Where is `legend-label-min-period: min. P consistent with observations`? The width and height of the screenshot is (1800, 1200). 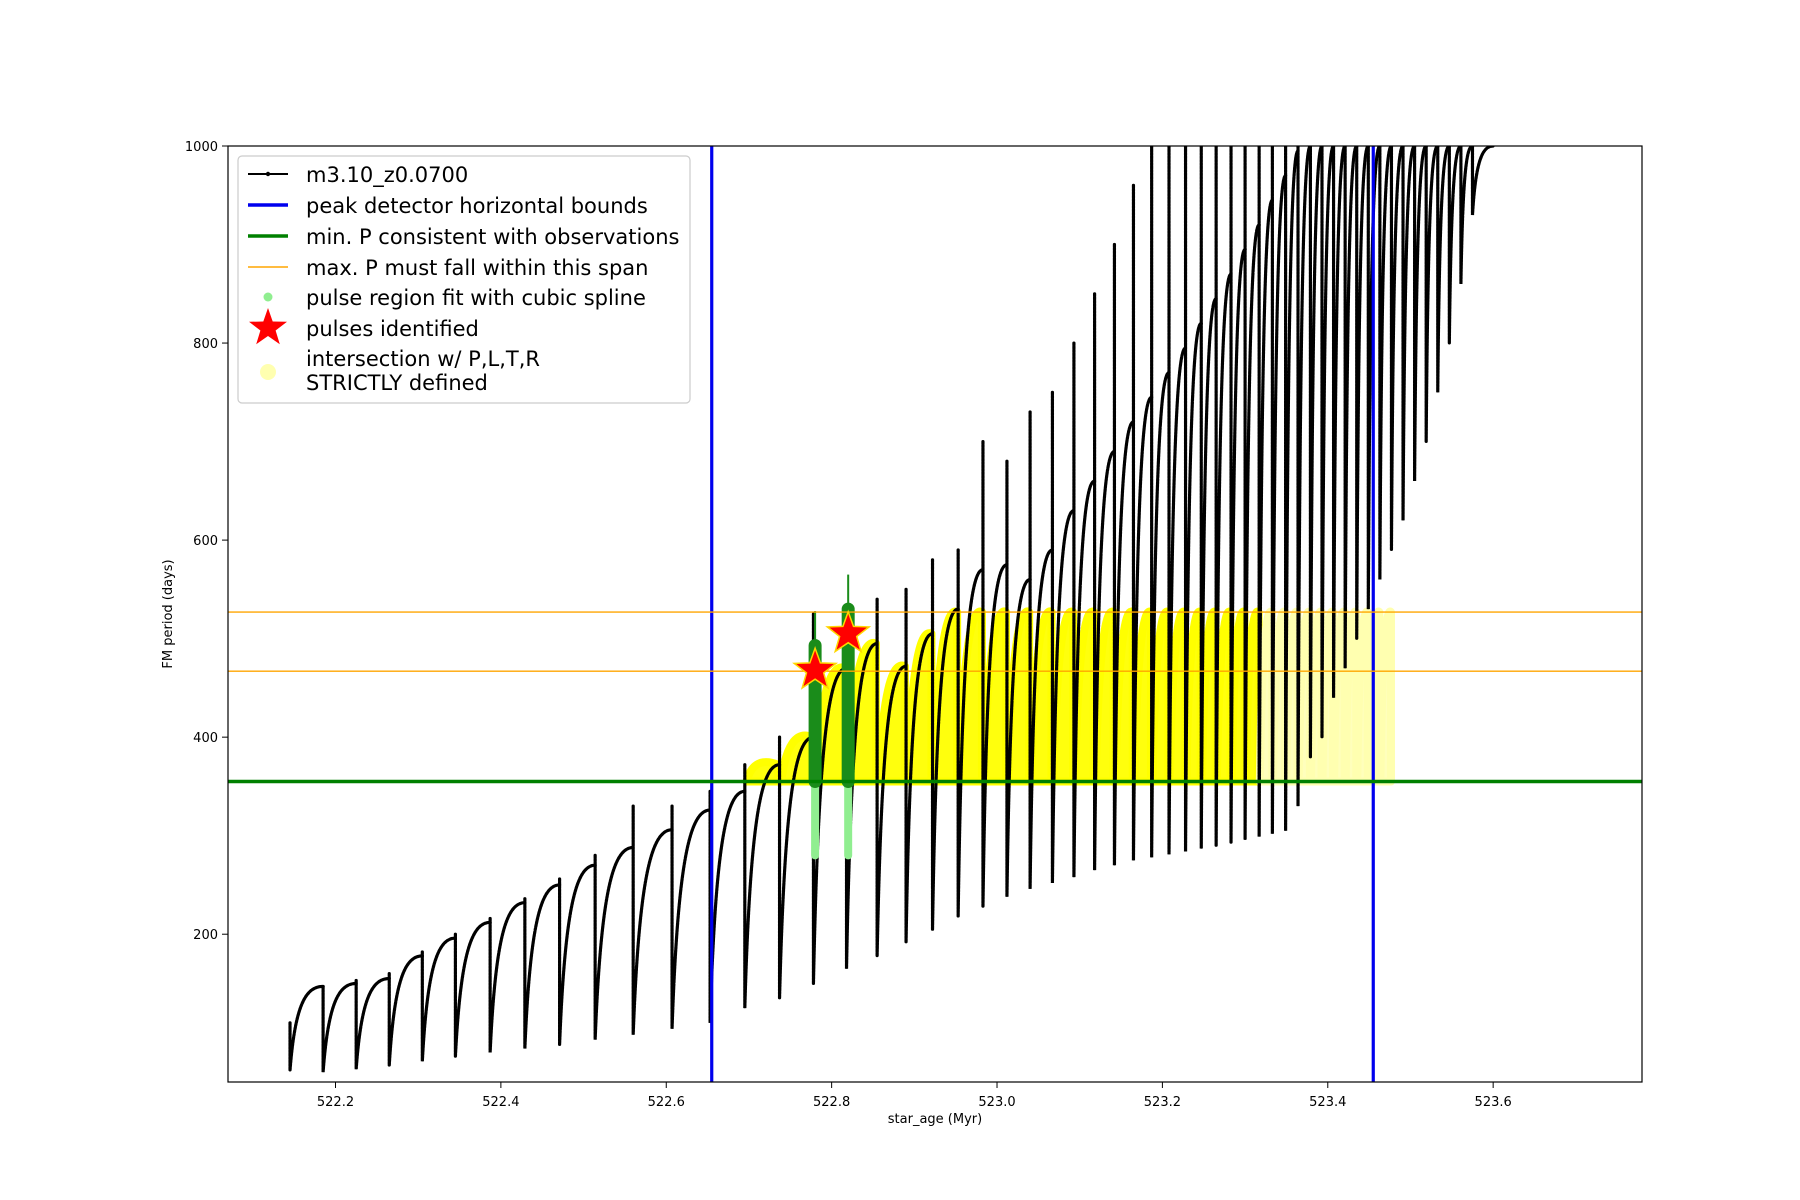 legend-label-min-period: min. P consistent with observations is located at coordinates (492, 237).